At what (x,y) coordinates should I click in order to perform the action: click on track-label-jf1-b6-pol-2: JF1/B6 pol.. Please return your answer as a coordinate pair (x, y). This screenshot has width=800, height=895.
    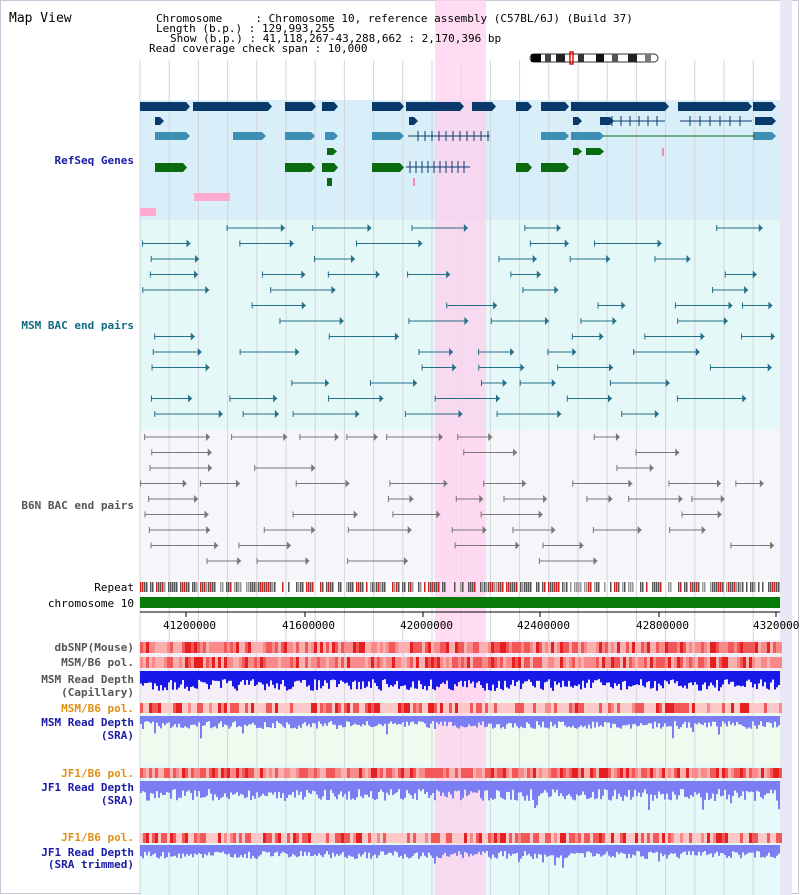
    Looking at the image, I should click on (97, 837).